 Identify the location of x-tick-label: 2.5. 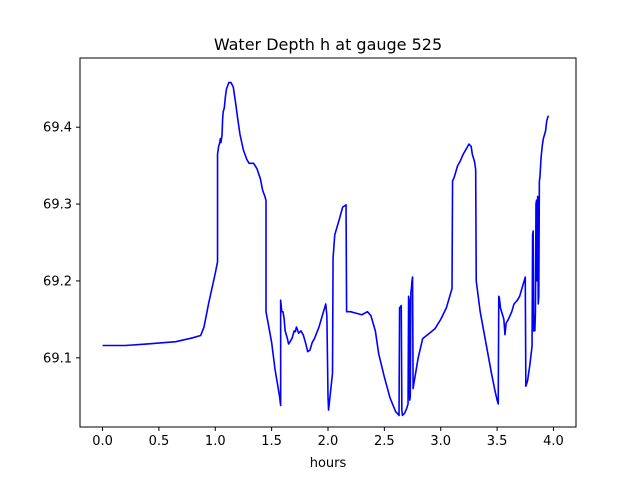
(384, 441).